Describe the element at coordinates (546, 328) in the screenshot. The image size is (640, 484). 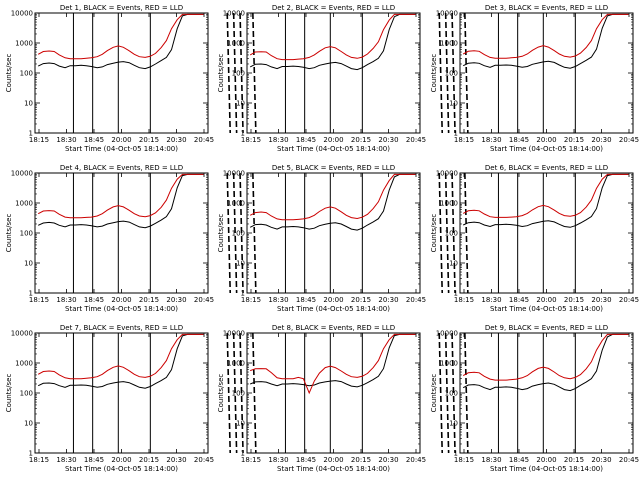
I see `panel-title: Det 9, BLACK = Events, RED = LLD` at that location.